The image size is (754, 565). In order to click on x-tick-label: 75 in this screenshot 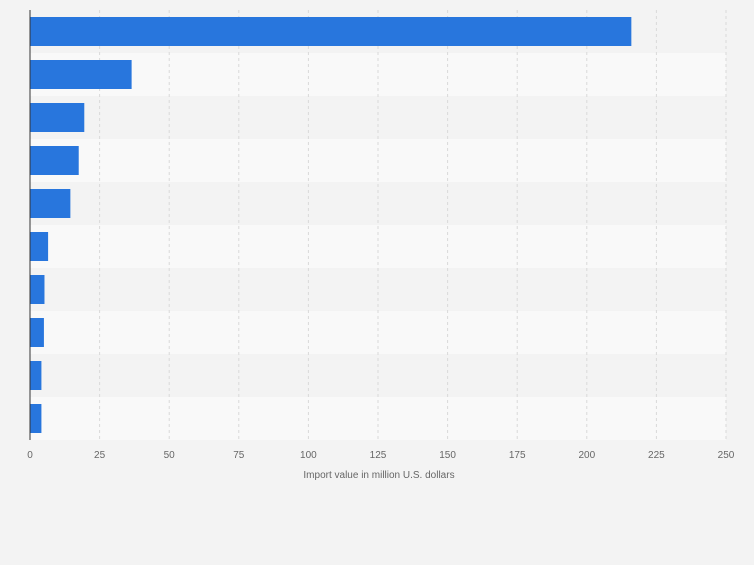, I will do `click(239, 455)`.